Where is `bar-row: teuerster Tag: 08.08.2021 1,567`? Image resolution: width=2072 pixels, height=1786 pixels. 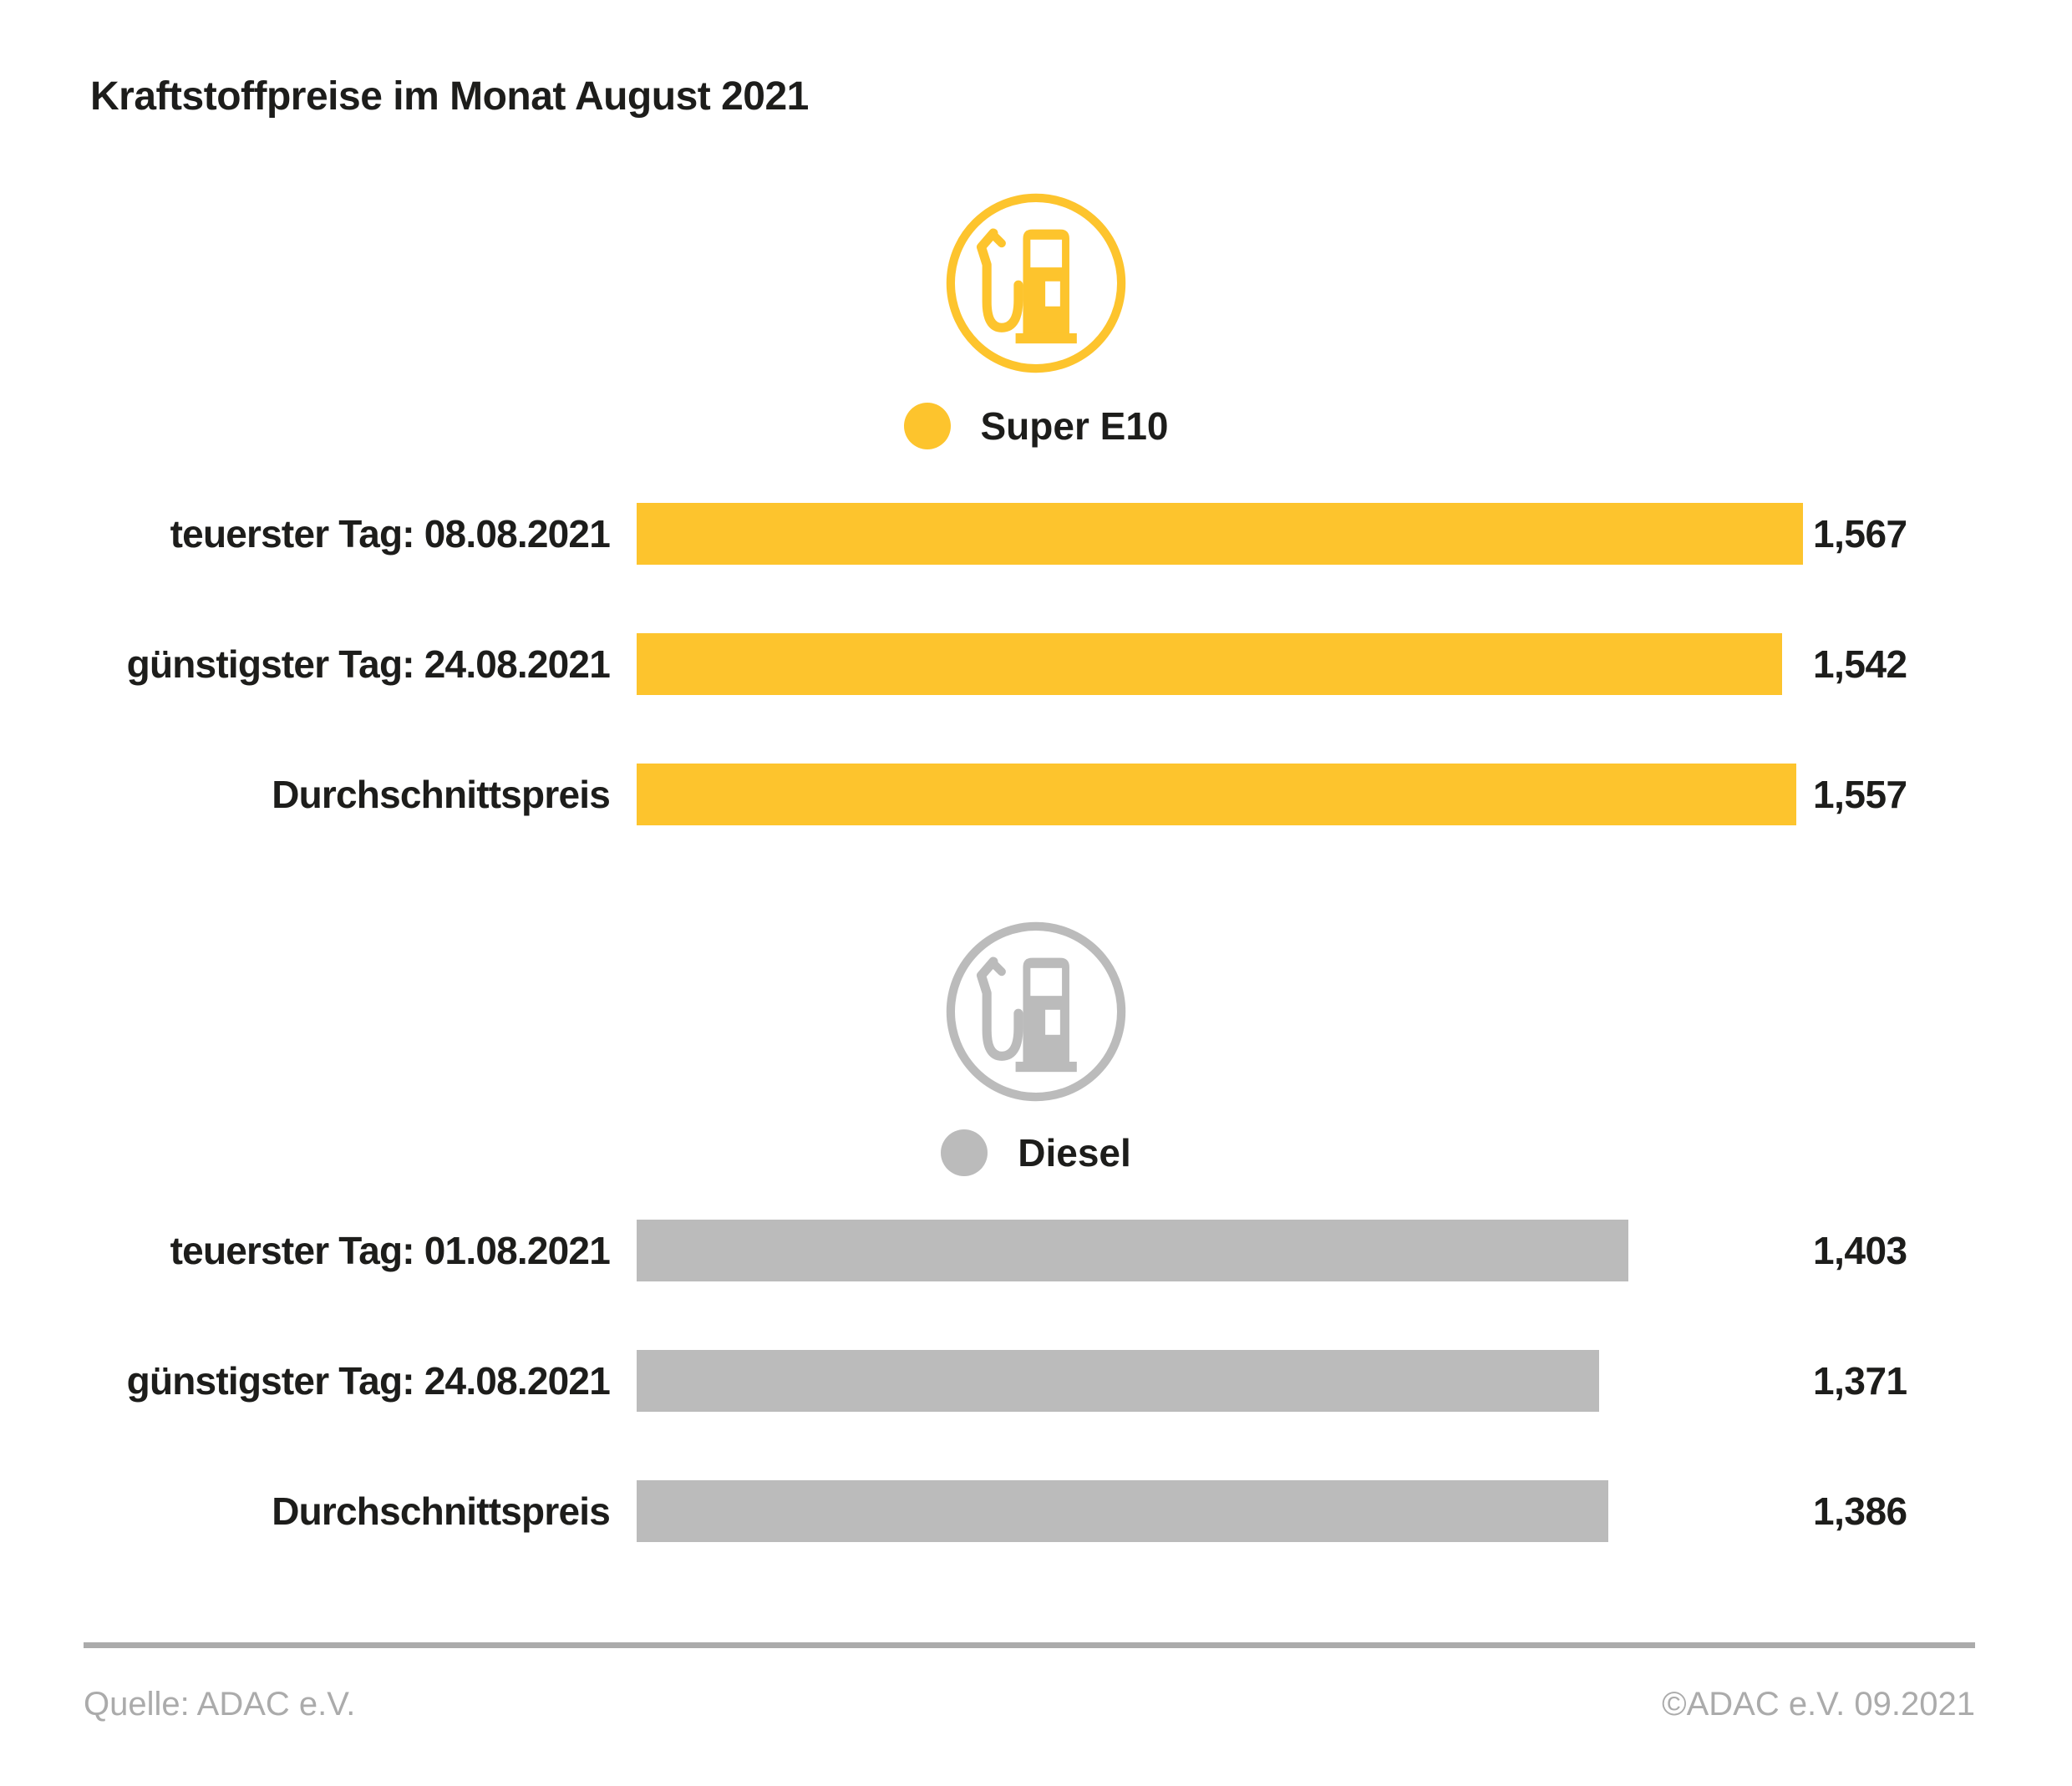
bar-row: teuerster Tag: 08.08.2021 1,567 is located at coordinates (1078, 534).